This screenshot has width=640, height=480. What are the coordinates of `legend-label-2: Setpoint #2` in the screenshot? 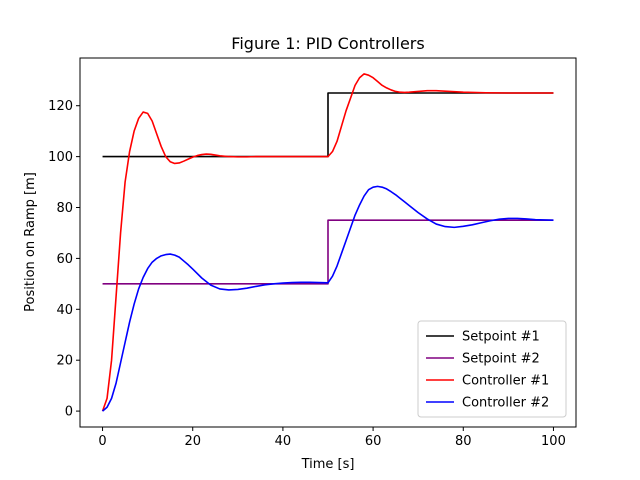 It's located at (501, 359).